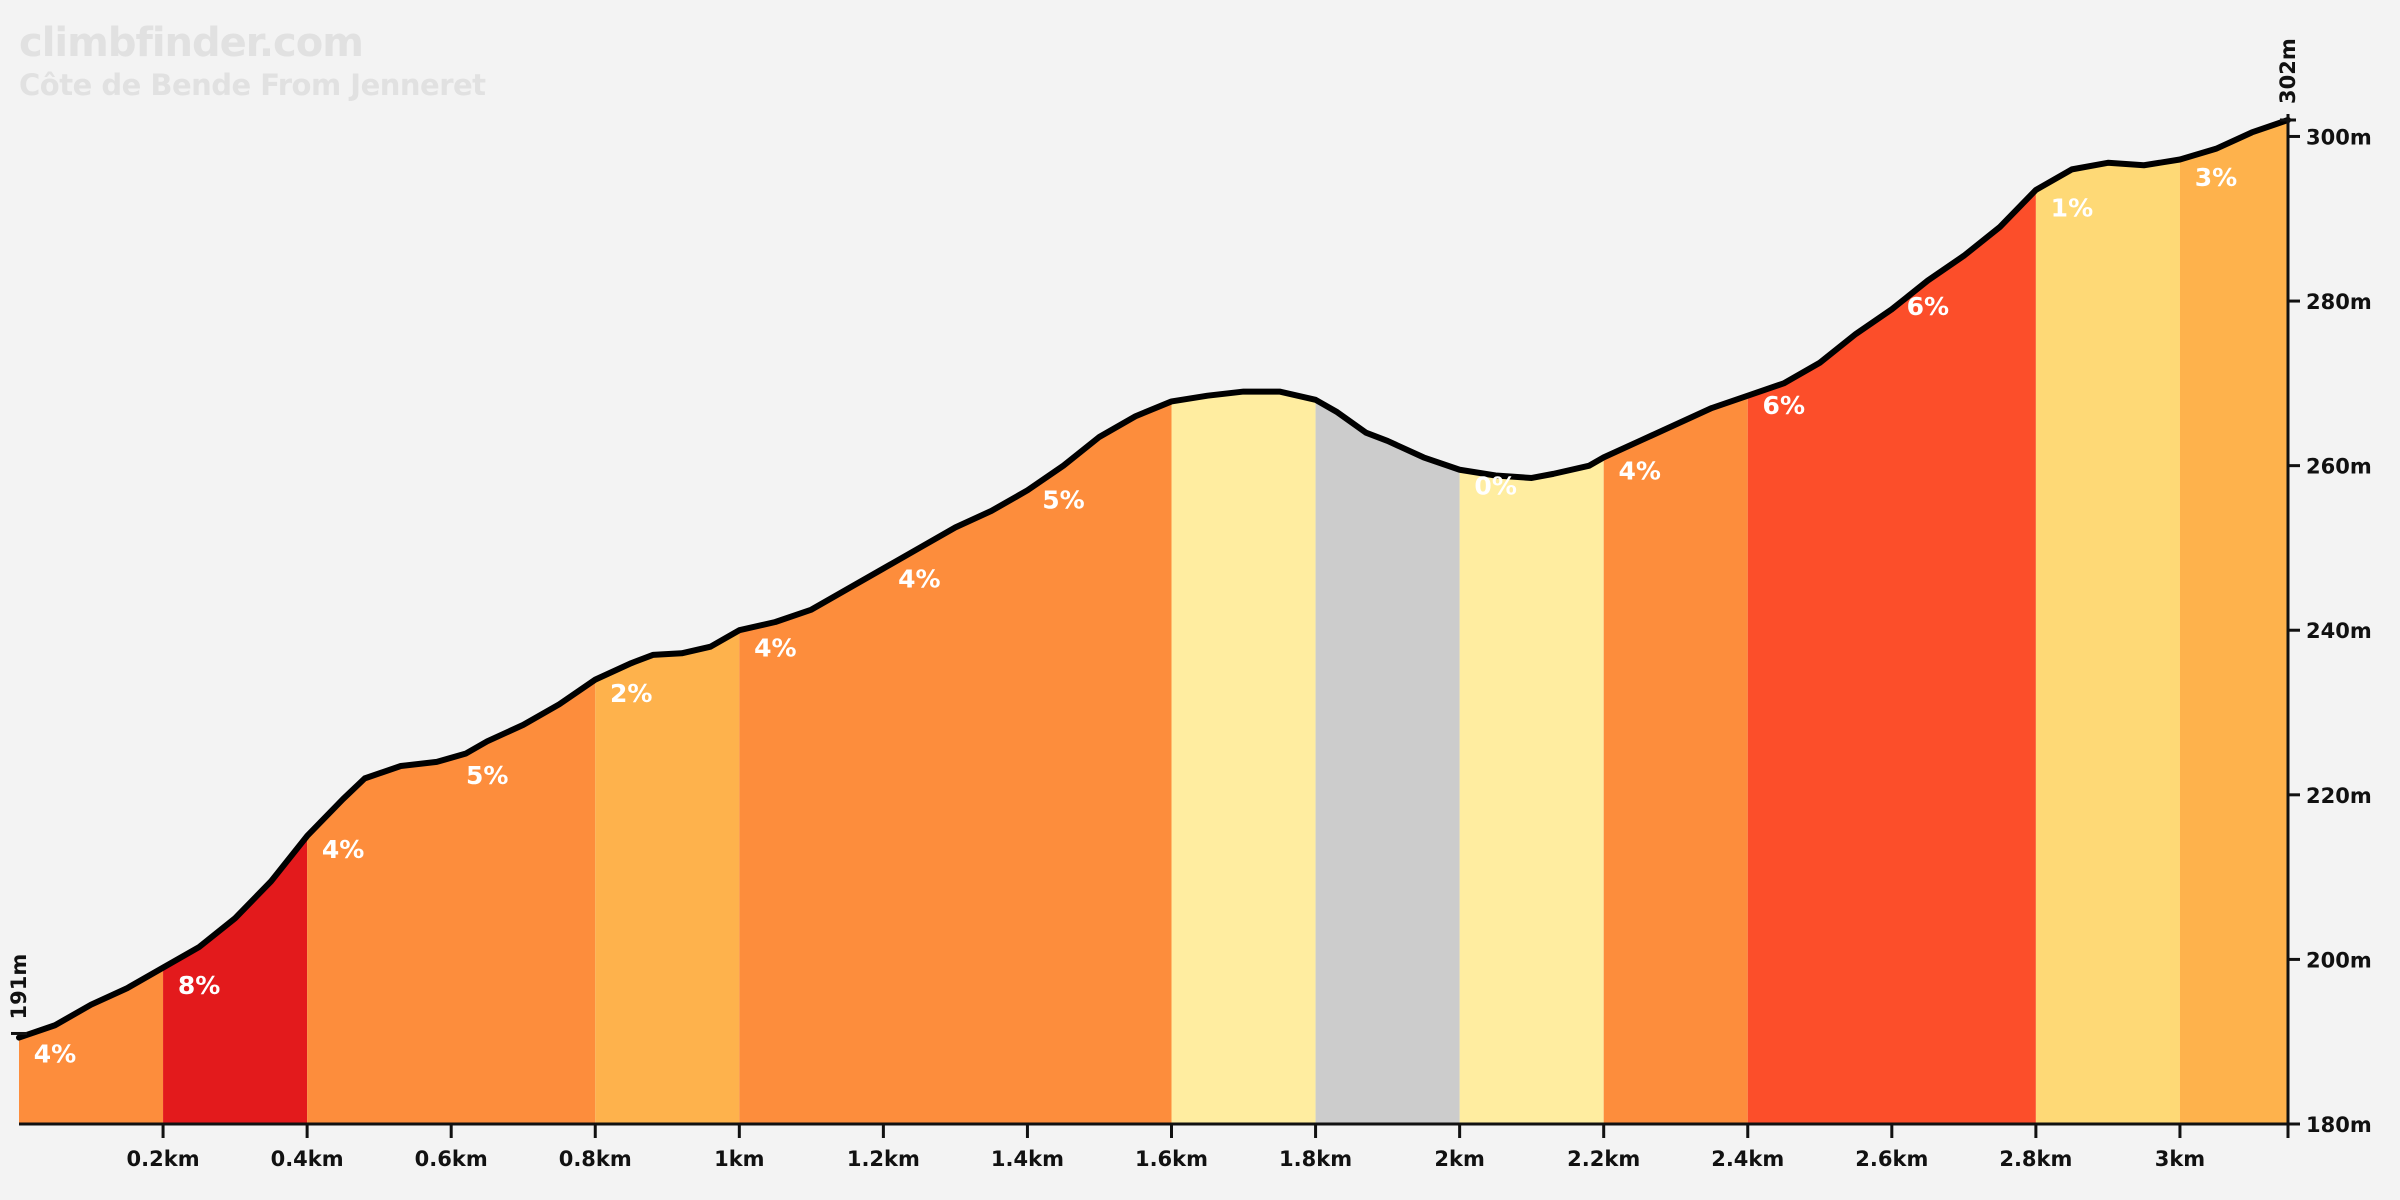 The height and width of the screenshot is (1200, 2400). I want to click on x-tick-label: 2.2km, so click(1603, 1159).